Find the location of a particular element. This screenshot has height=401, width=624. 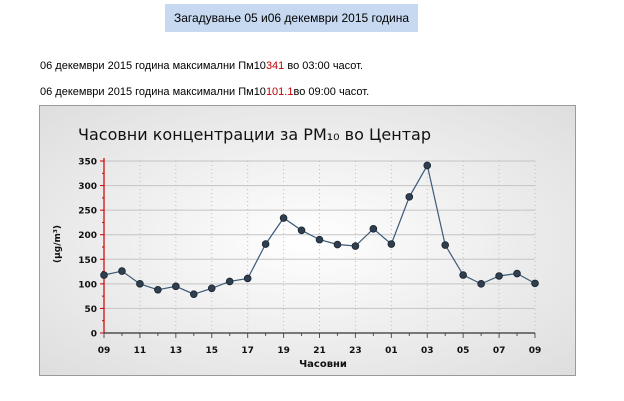

page-banner: Загадување 05 и06 декември 2015 година is located at coordinates (291, 18).